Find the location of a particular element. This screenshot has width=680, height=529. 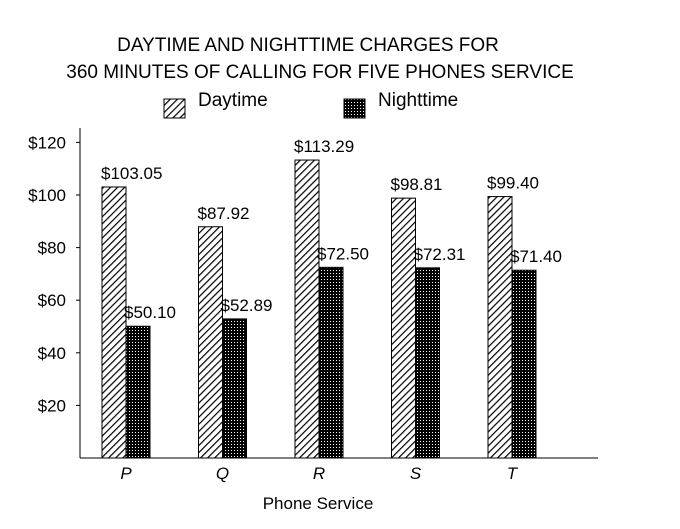

legend-swatch-daytime is located at coordinates (174, 108).